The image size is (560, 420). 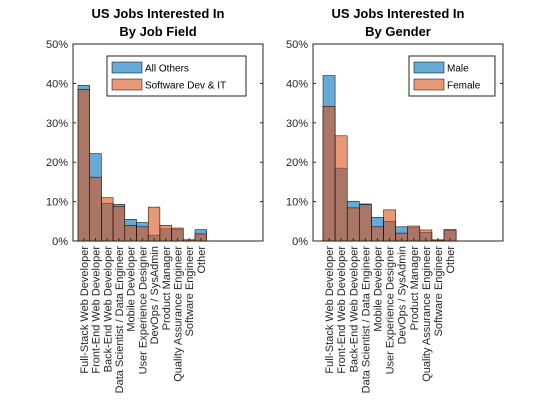 I want to click on legend: Male Female, so click(x=452, y=76).